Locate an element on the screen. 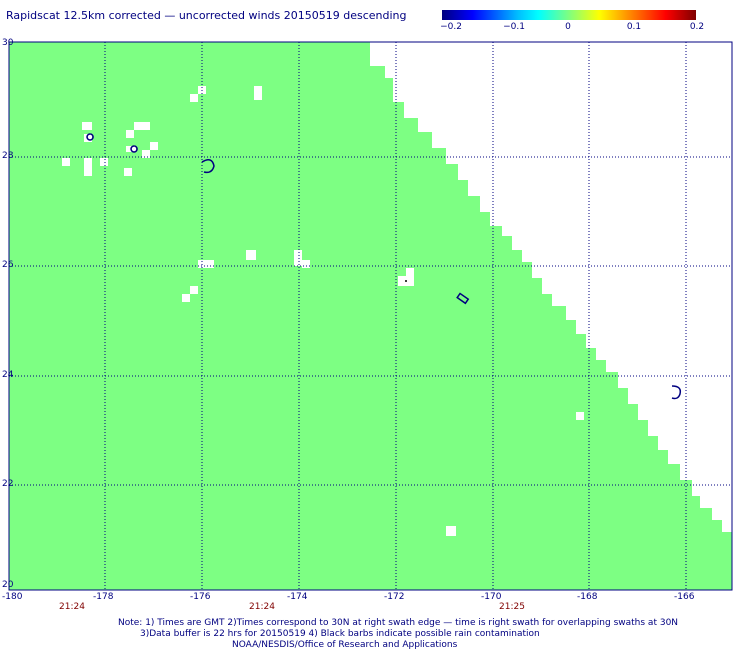 The width and height of the screenshot is (740, 650). lon-label: -168 is located at coordinates (587, 597).